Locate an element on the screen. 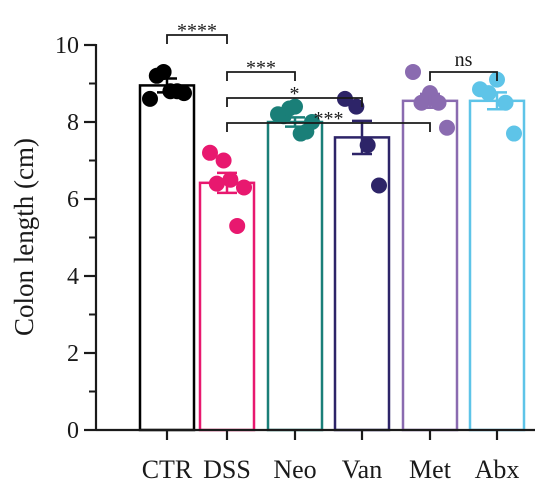  x-tick-label-neo: Neo is located at coordinates (294, 469).